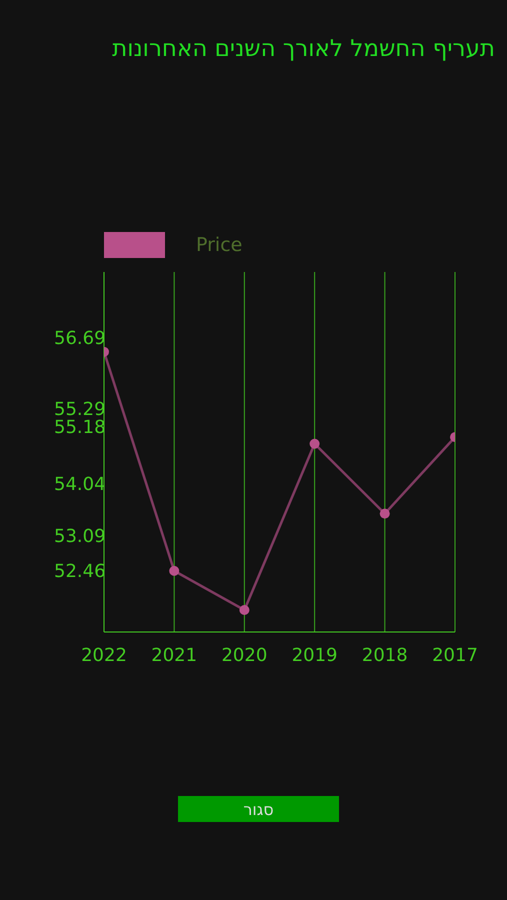  I want to click on y-tick-label: 54.04, so click(80, 484).